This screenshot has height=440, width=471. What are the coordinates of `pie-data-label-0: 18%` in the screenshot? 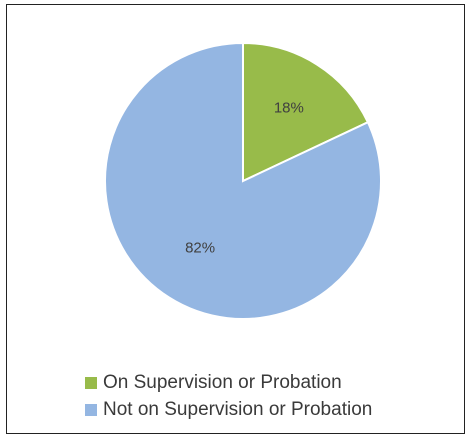 It's located at (289, 108).